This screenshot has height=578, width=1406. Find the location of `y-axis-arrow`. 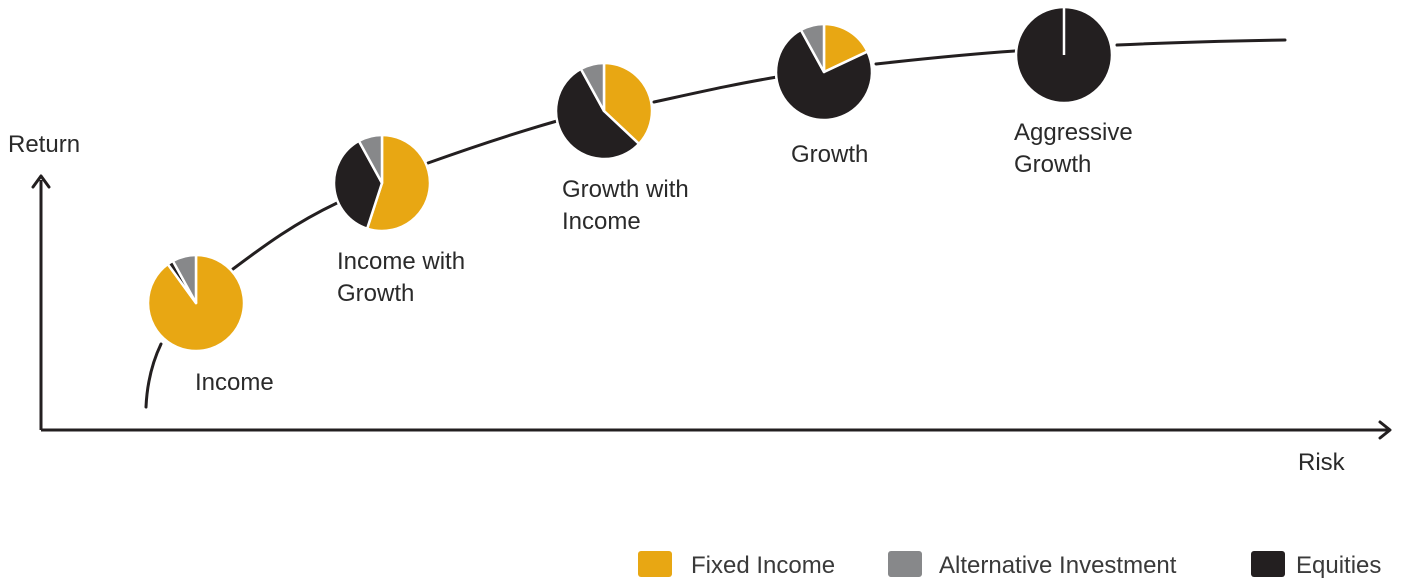

y-axis-arrow is located at coordinates (41, 181).